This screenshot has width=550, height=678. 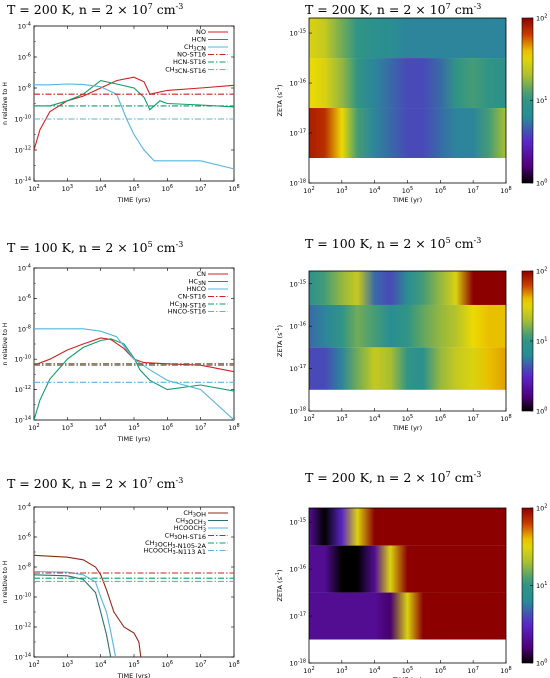 I want to click on legend-label: CH3OH-ST16, so click(x=185, y=537).